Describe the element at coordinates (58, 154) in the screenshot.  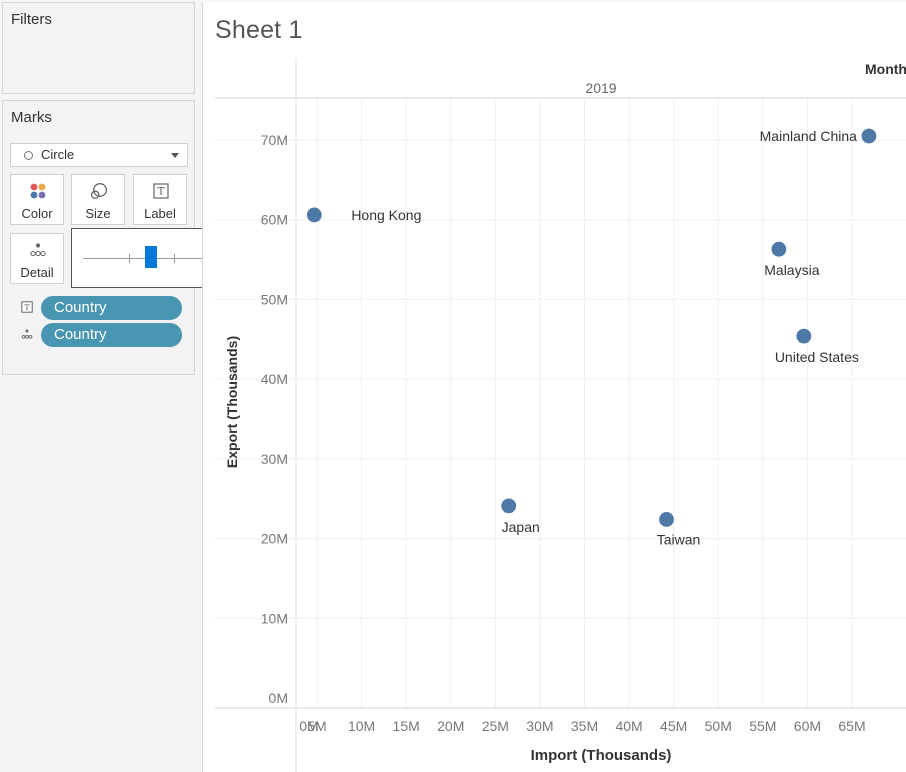
I see `mark-type-value: Circle` at that location.